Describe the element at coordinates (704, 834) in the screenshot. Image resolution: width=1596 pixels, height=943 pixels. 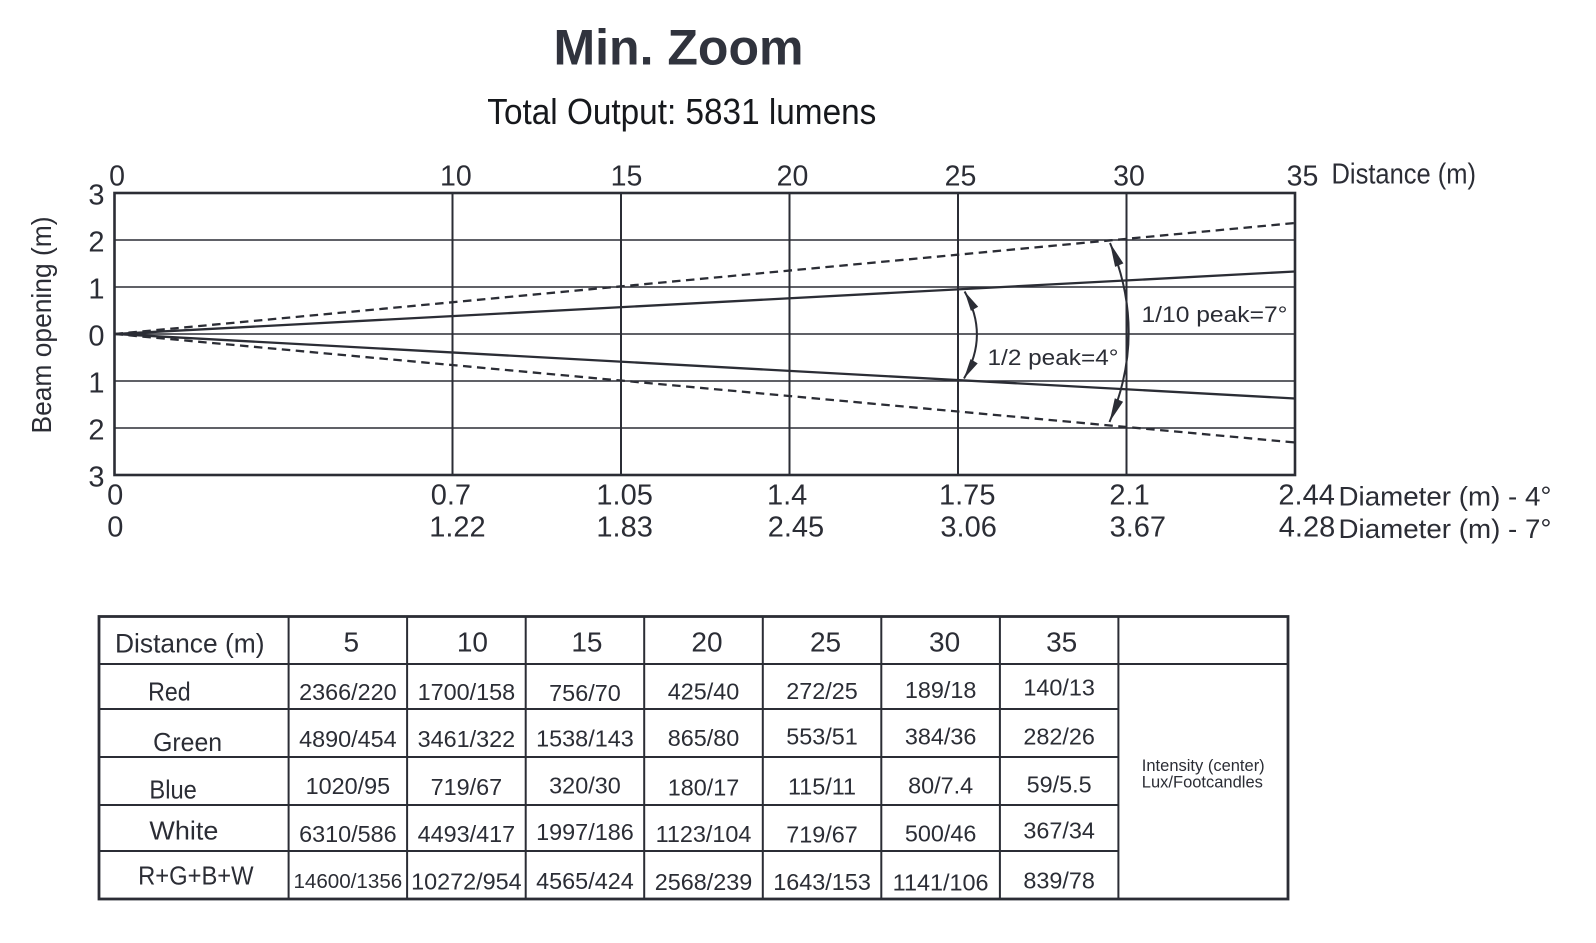
I see `svg-text: 1123/104` at that location.